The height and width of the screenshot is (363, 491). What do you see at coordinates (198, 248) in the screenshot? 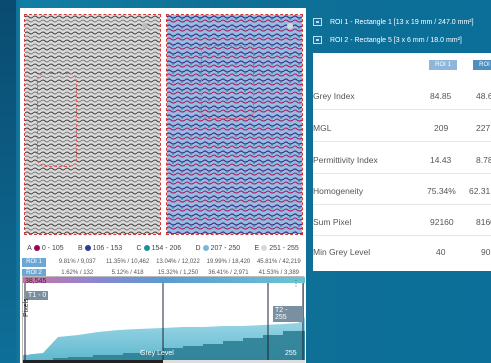
I see `legend-letter: D` at bounding box center [198, 248].